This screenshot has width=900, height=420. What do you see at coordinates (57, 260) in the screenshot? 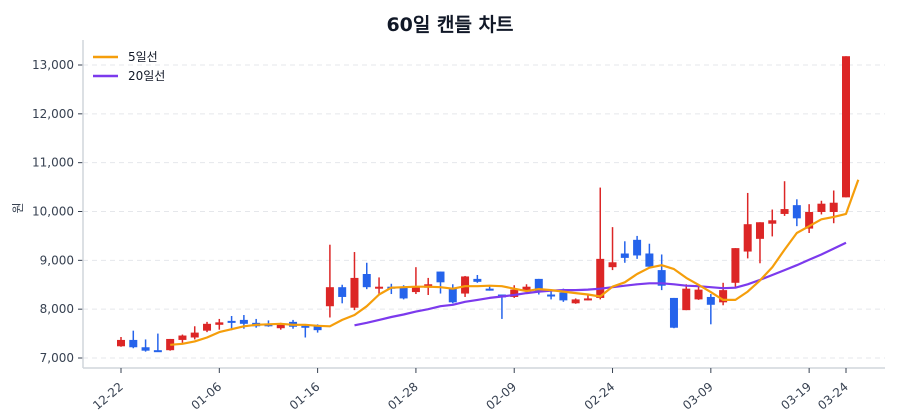
I see `y-tick-label: 9,000` at bounding box center [57, 260].